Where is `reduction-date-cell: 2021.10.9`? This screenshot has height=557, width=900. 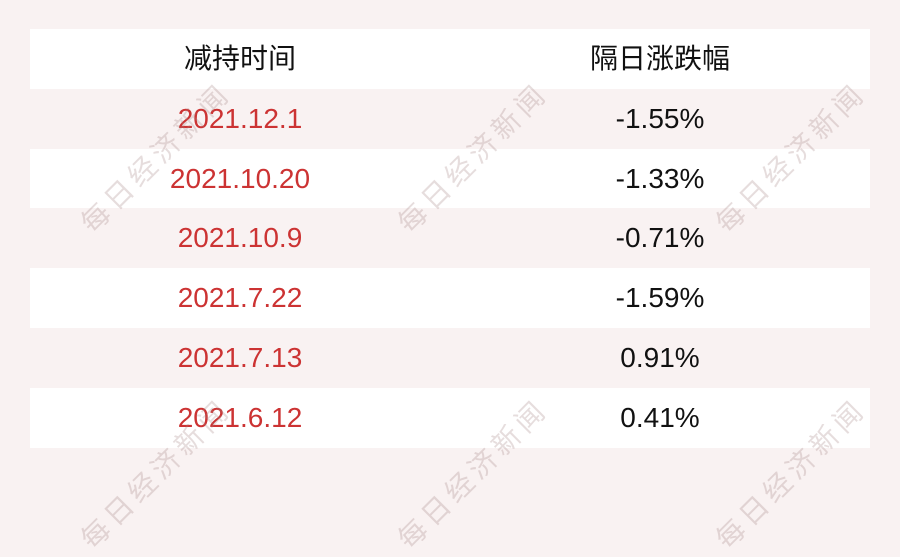
reduction-date-cell: 2021.10.9 is located at coordinates (240, 238).